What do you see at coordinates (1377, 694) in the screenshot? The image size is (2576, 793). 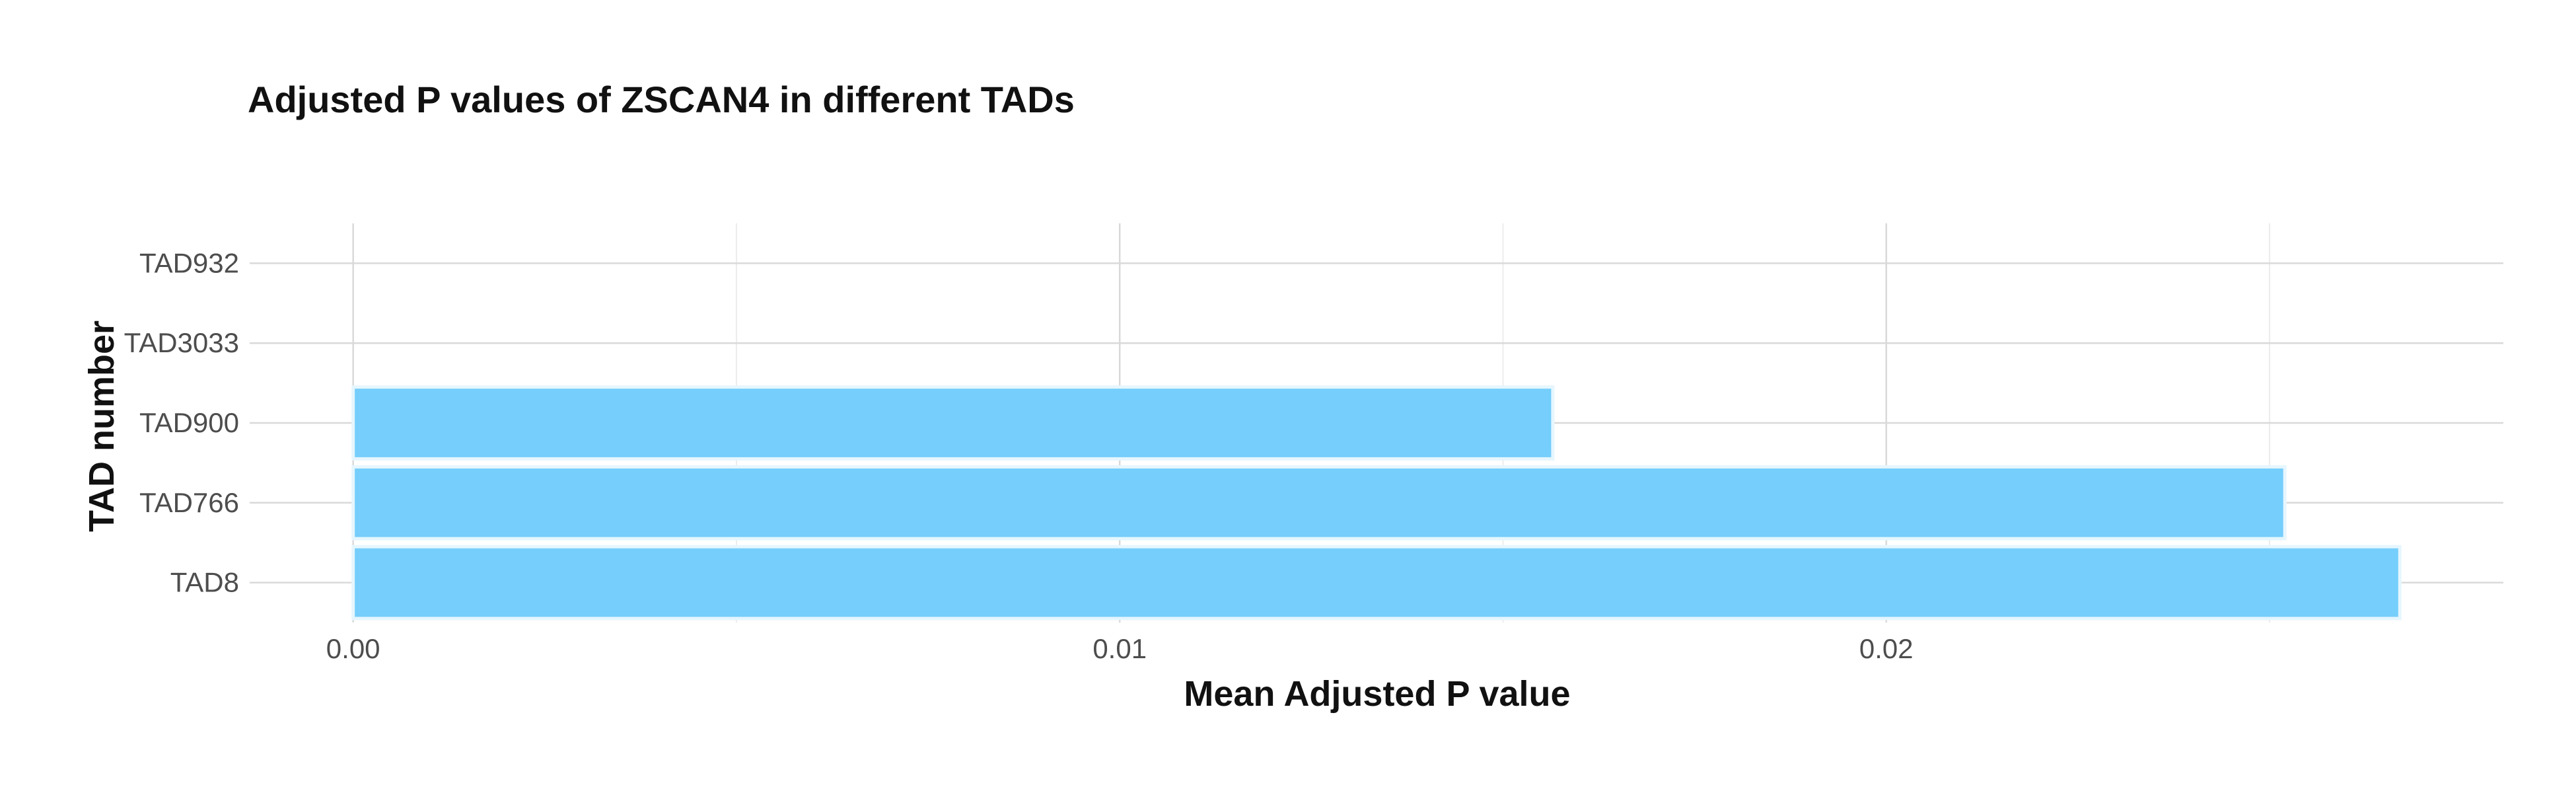 I see `x-axis-title: Mean Adjusted P value` at bounding box center [1377, 694].